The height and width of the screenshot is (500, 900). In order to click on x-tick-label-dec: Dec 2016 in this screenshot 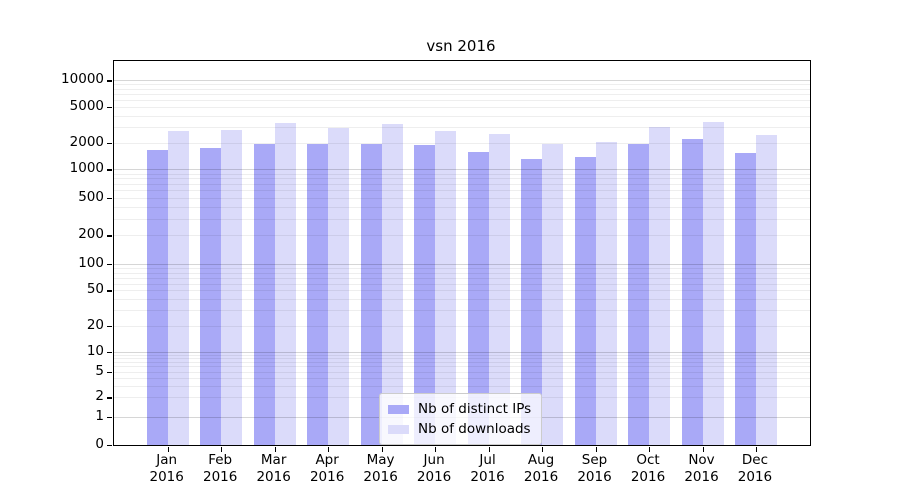, I will do `click(755, 469)`.